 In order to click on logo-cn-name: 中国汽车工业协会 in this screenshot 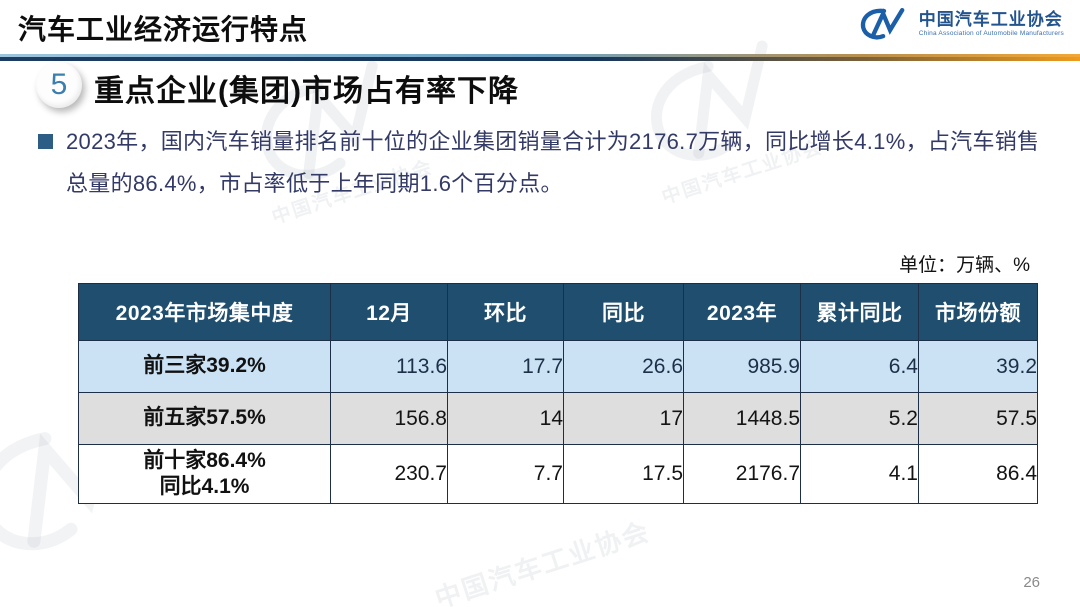, I will do `click(990, 20)`.